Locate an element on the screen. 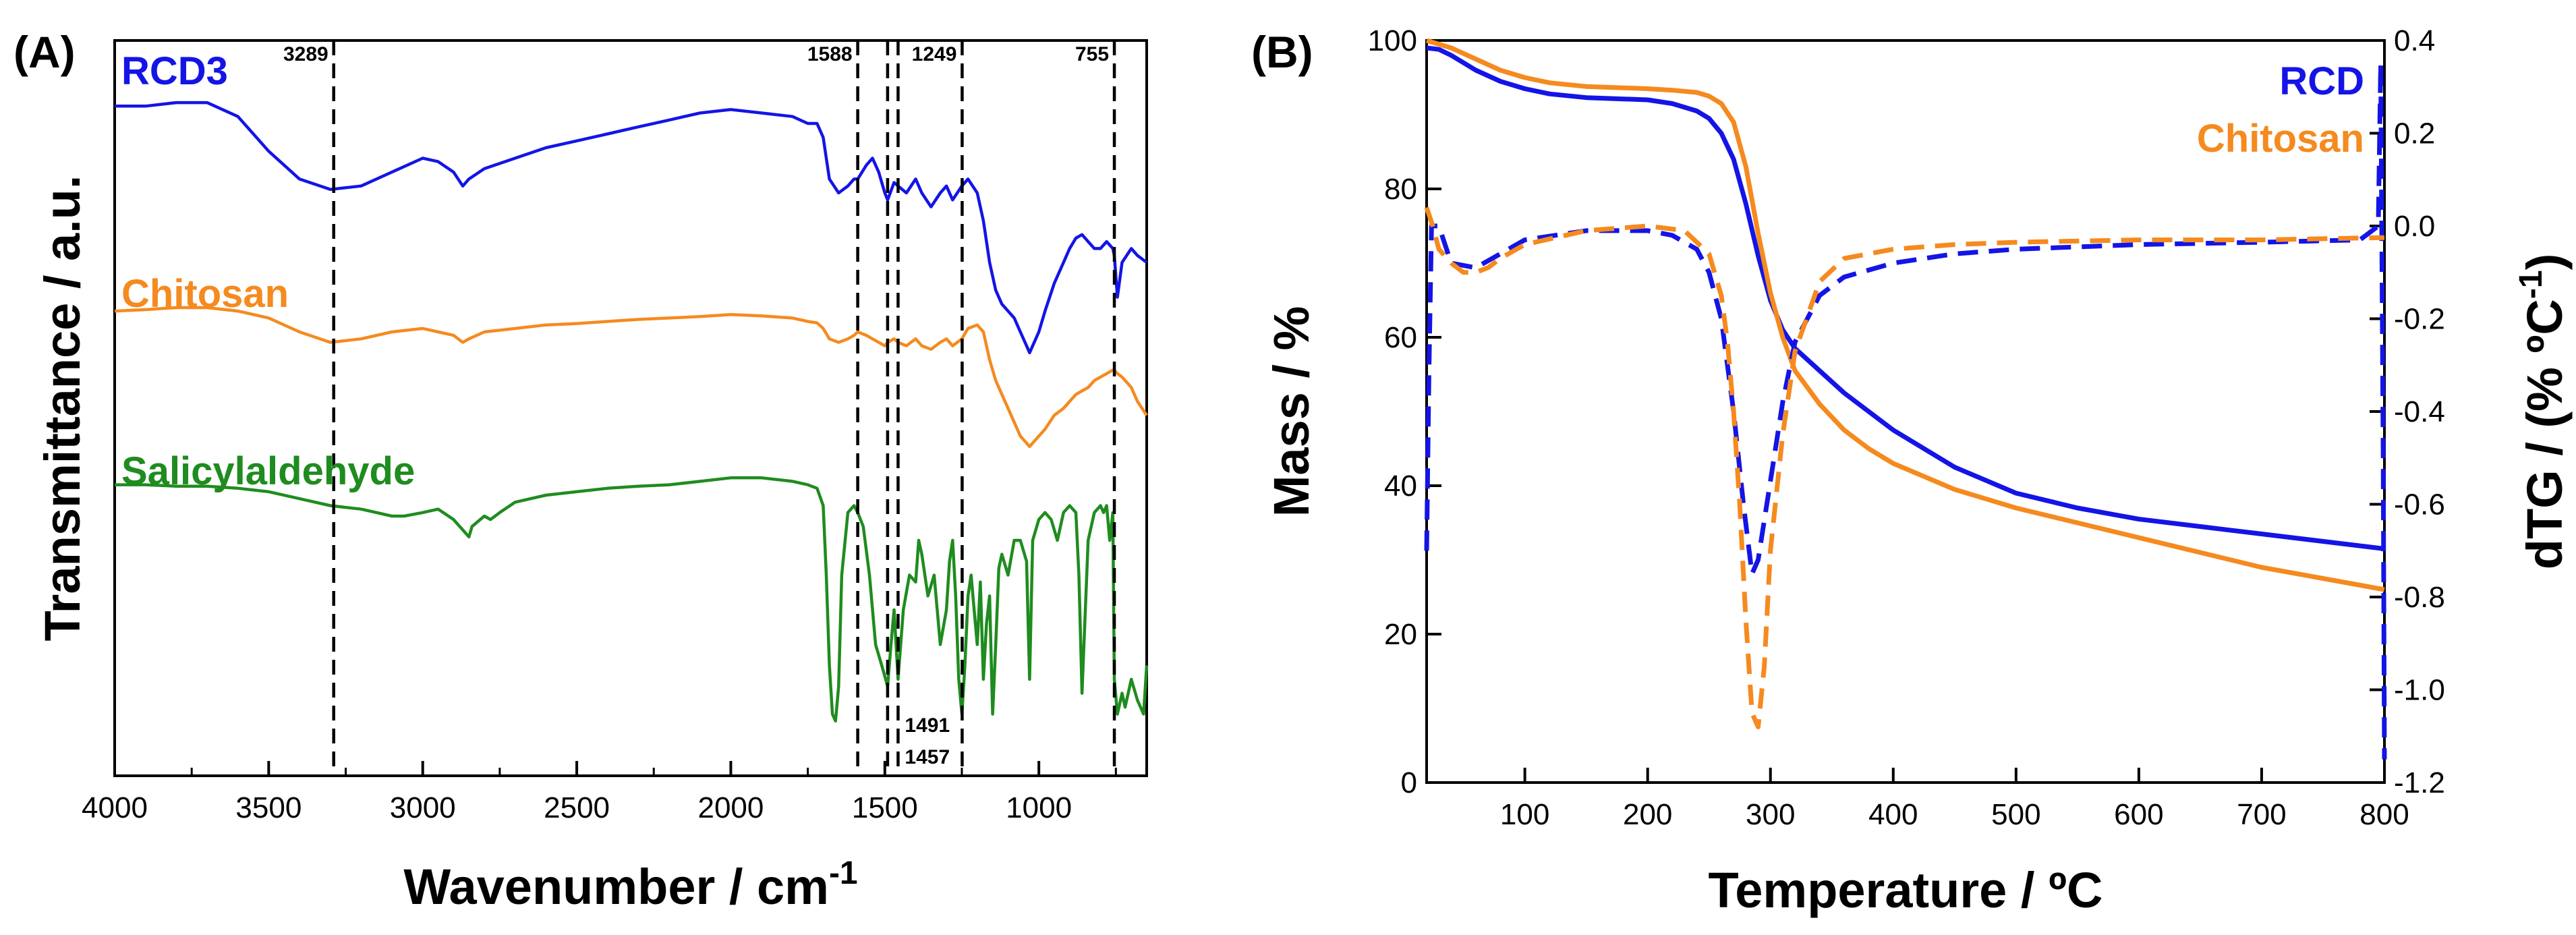 The height and width of the screenshot is (935, 2576). a-peak-label-1588: 1588 is located at coordinates (830, 54).